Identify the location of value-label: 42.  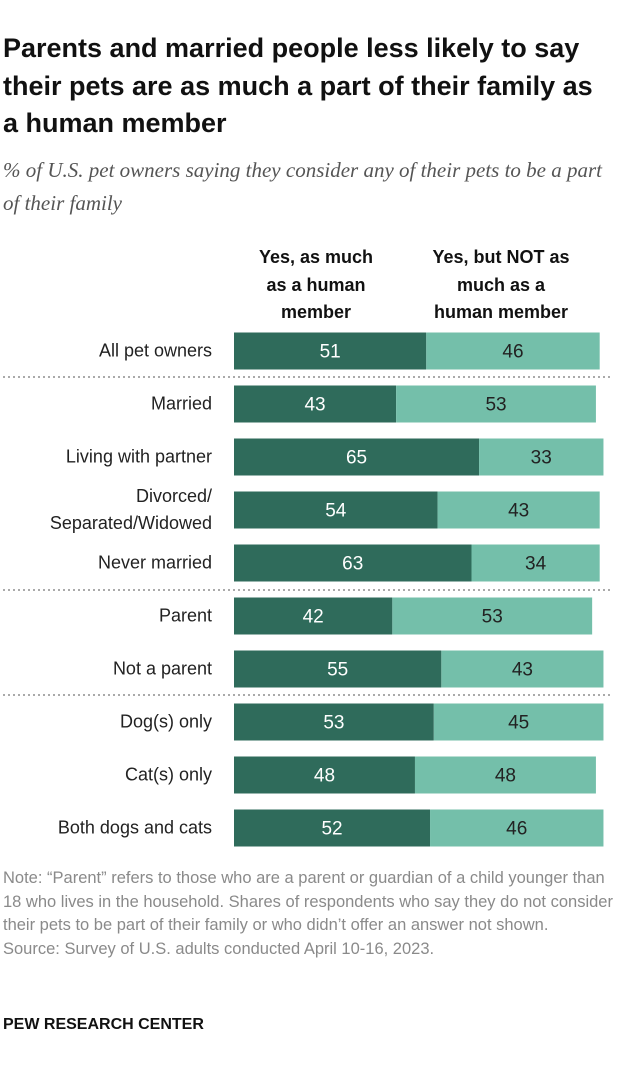
(313, 617).